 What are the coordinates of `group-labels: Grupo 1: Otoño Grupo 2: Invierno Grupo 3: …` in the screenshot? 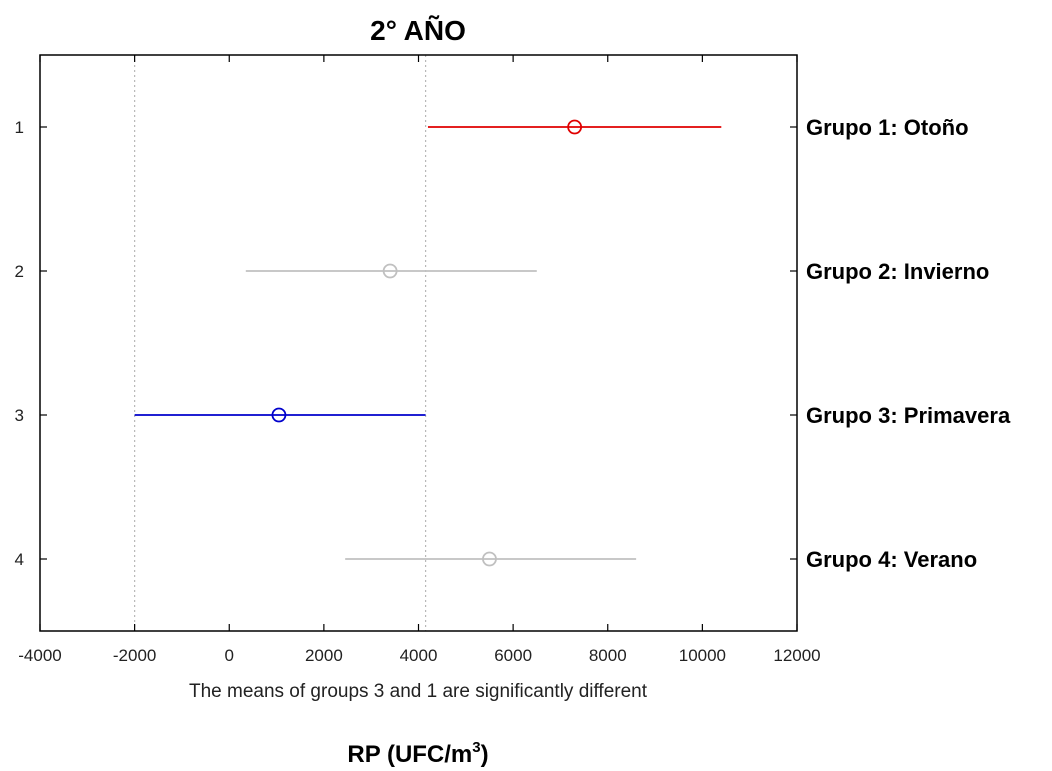 It's located at (908, 343).